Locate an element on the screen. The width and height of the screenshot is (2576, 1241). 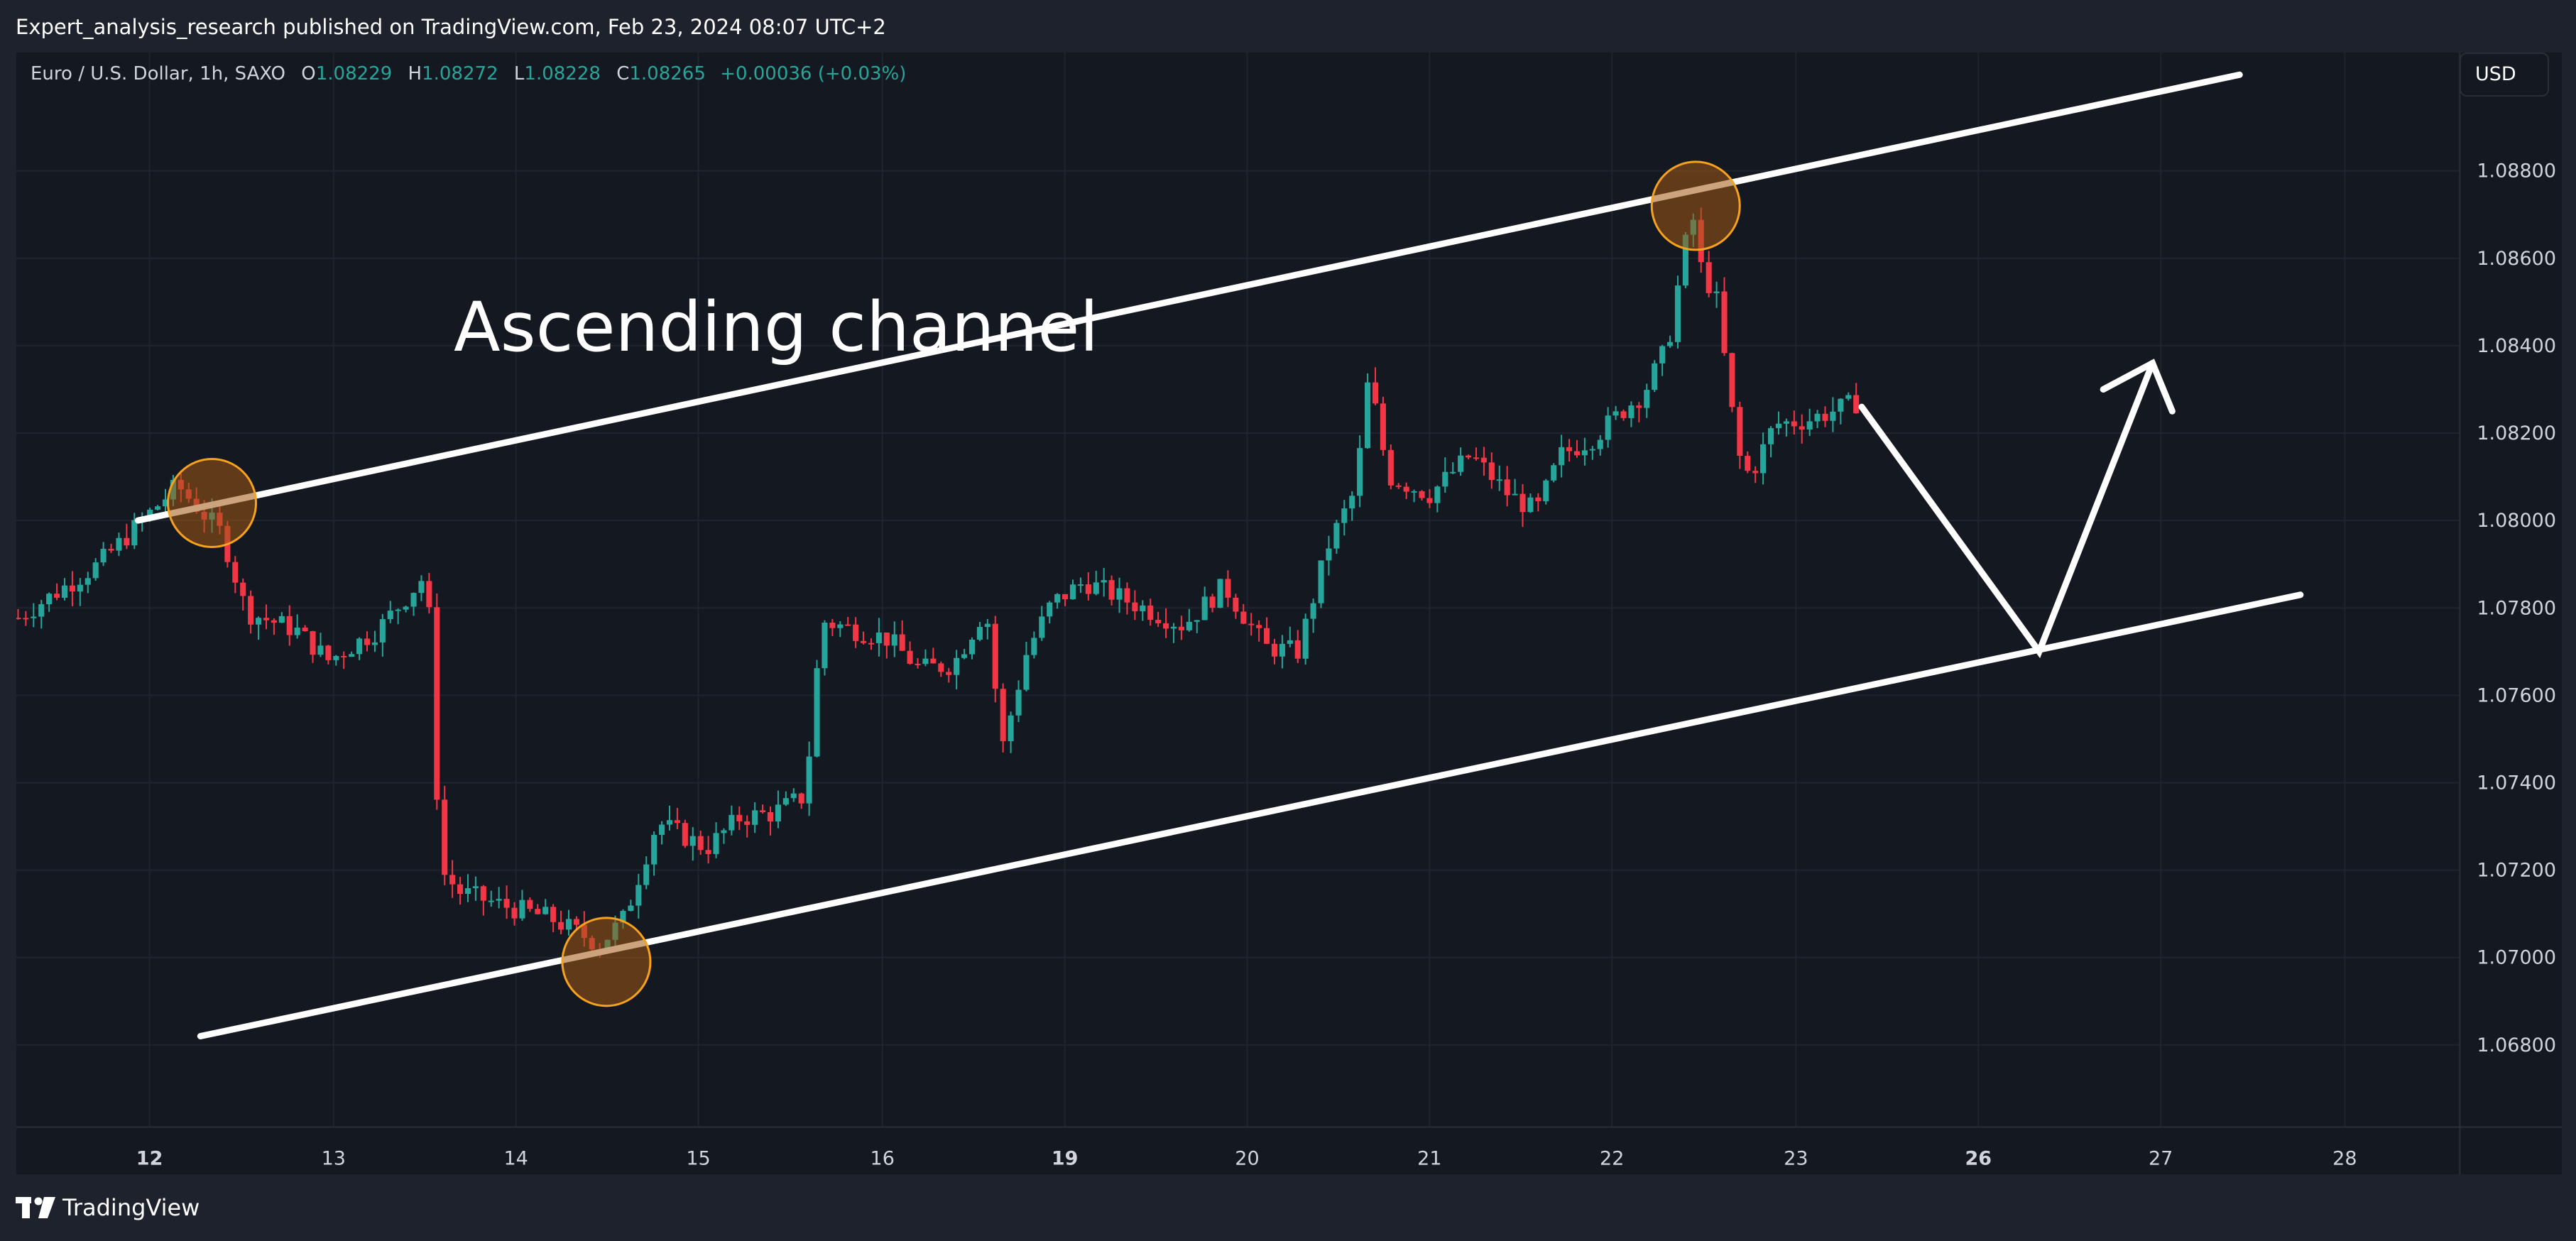
tradingview-brand-text: TradingView is located at coordinates (131, 1207).